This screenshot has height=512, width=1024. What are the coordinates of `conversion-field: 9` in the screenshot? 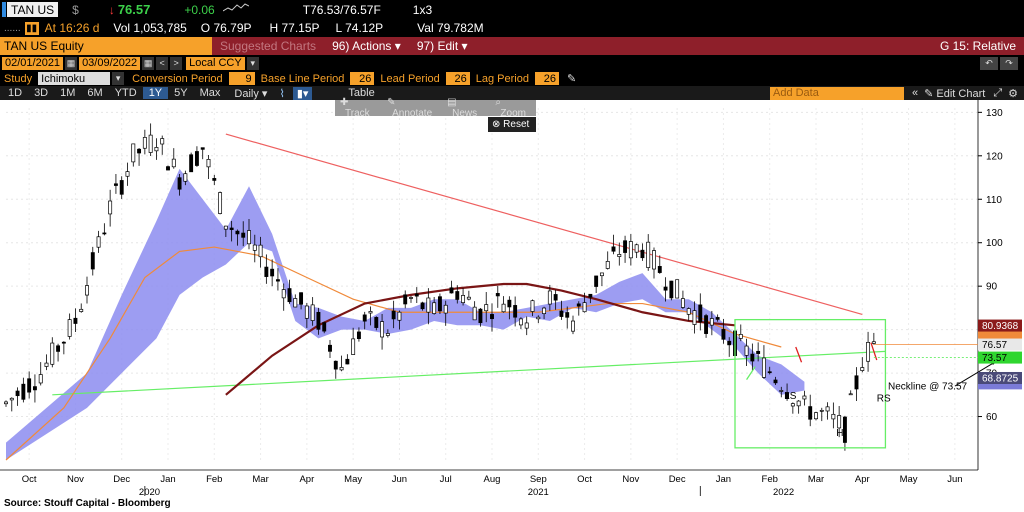 It's located at (241, 78).